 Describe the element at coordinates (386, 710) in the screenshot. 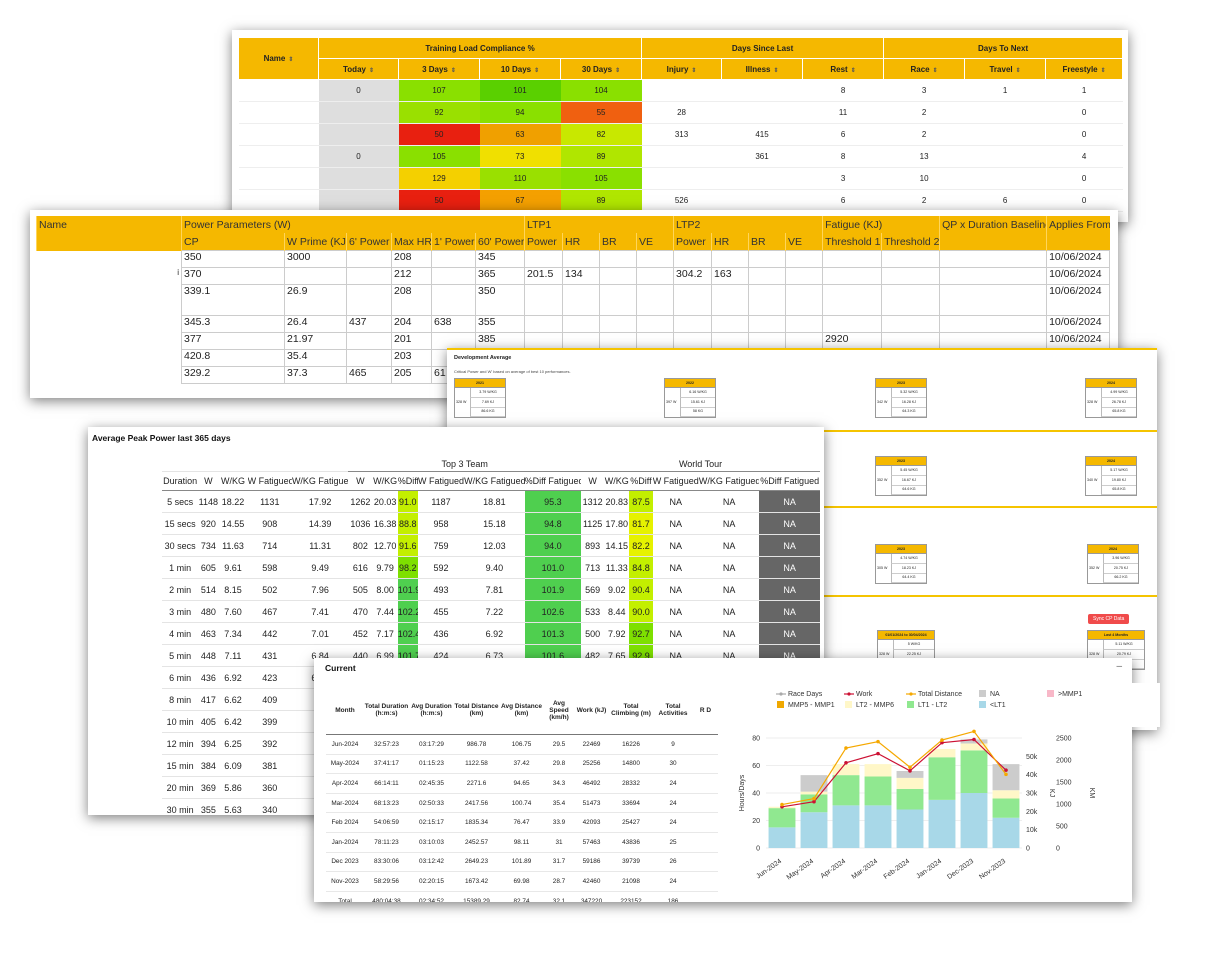

I see `col-total-duration-h-m-s-: Total Duration (h:m:s)` at that location.